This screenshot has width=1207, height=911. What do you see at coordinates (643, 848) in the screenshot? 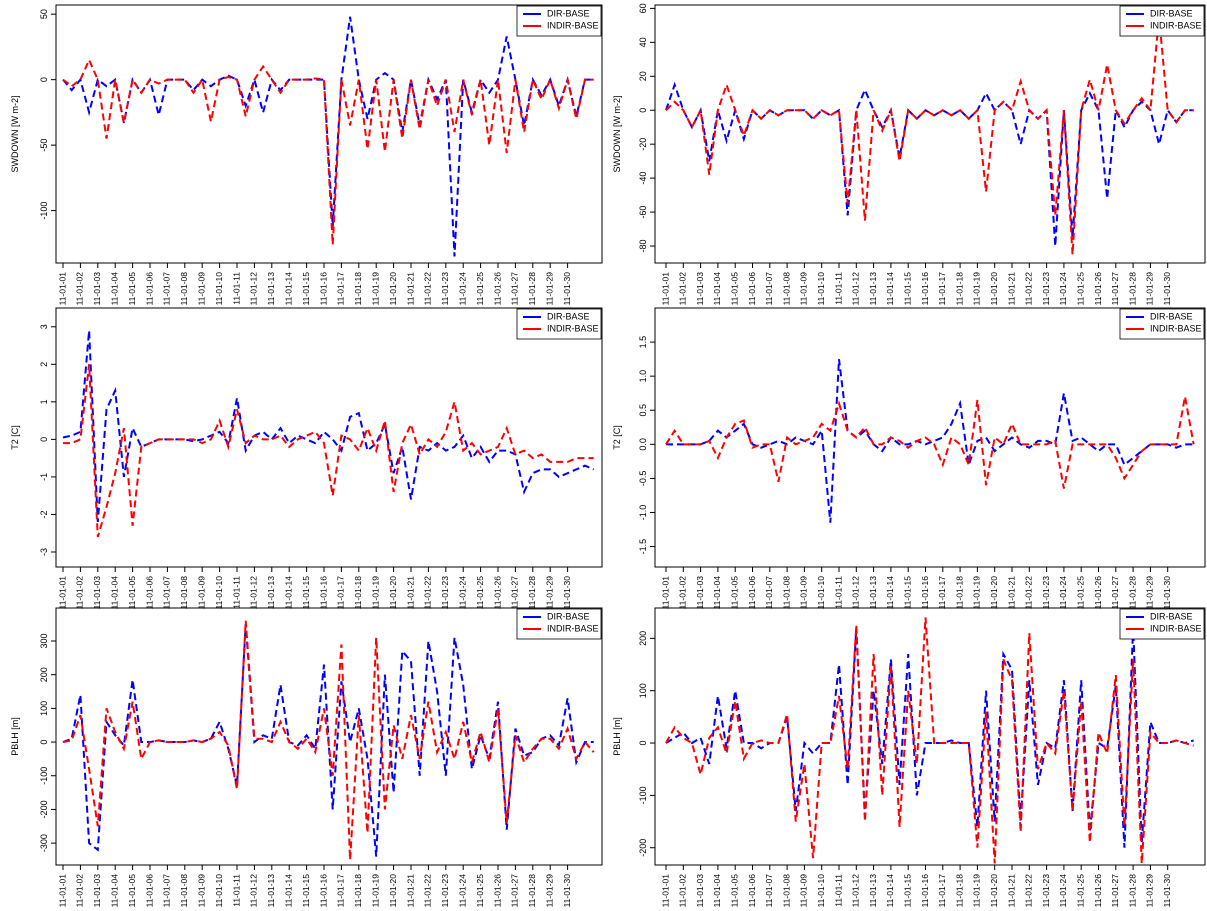
I see `y-tick-label: -200` at bounding box center [643, 848].